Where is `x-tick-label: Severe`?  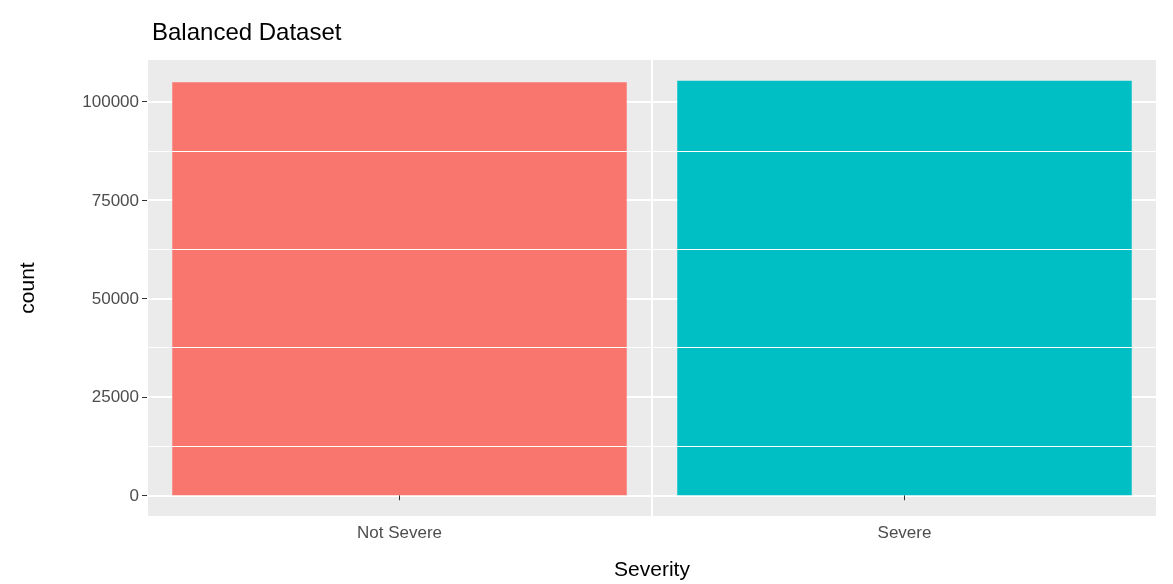 x-tick-label: Severe is located at coordinates (904, 532).